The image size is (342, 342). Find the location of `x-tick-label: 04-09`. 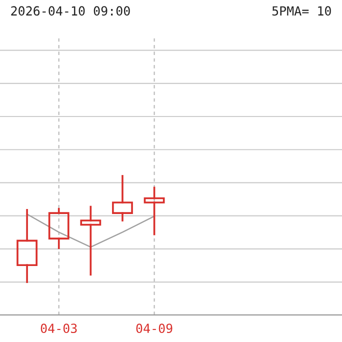

x-tick-label: 04-09 is located at coordinates (154, 329).